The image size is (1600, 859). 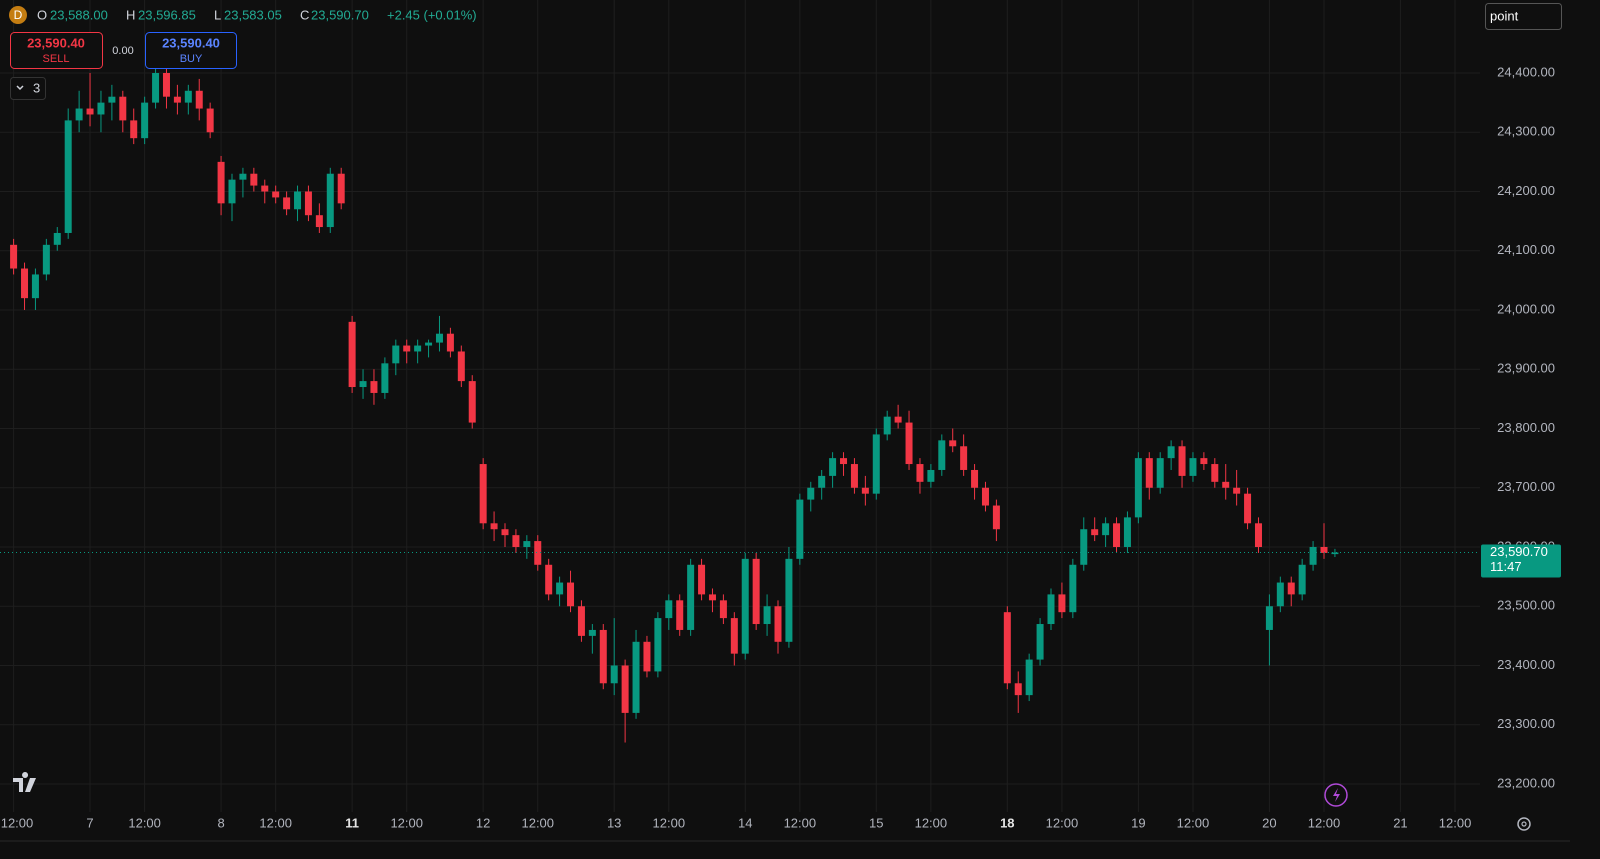 I want to click on legend-key: O, so click(x=42, y=14).